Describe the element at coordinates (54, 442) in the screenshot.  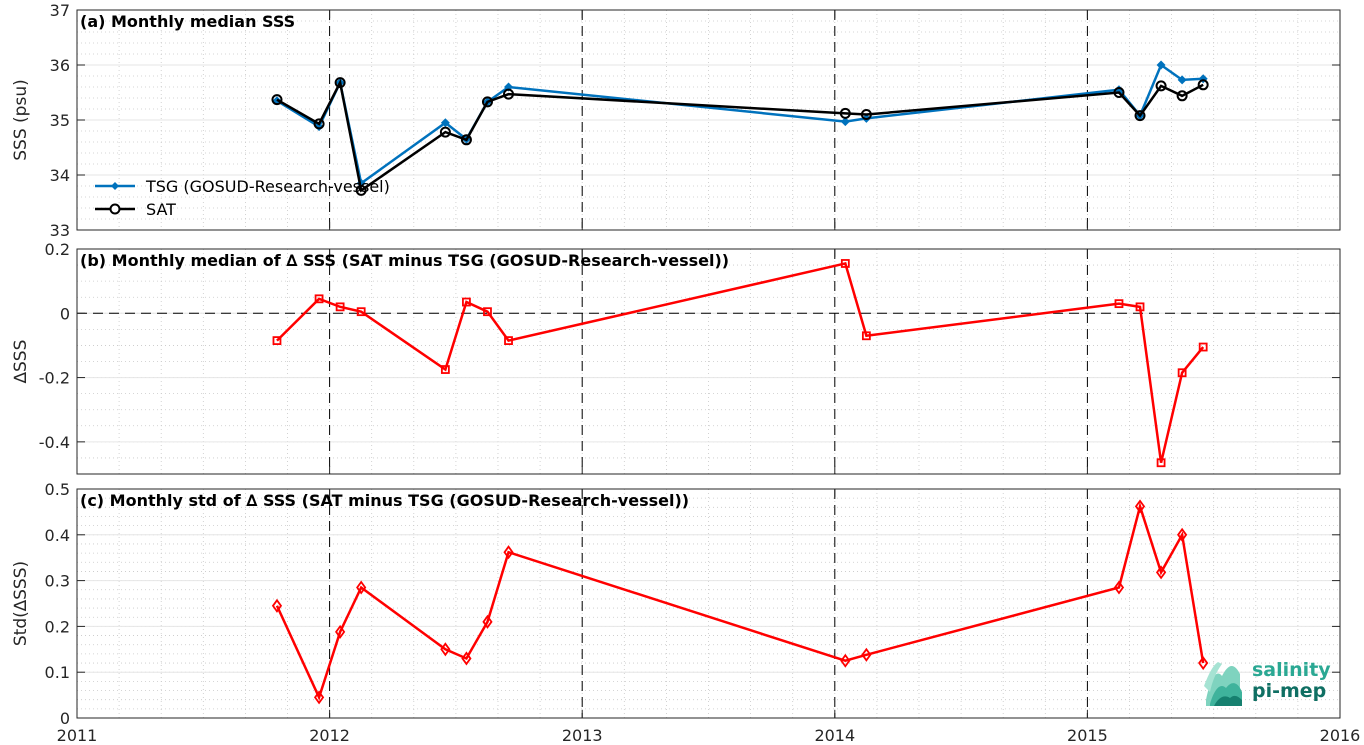
I see `y-tick-label: -0.4` at that location.